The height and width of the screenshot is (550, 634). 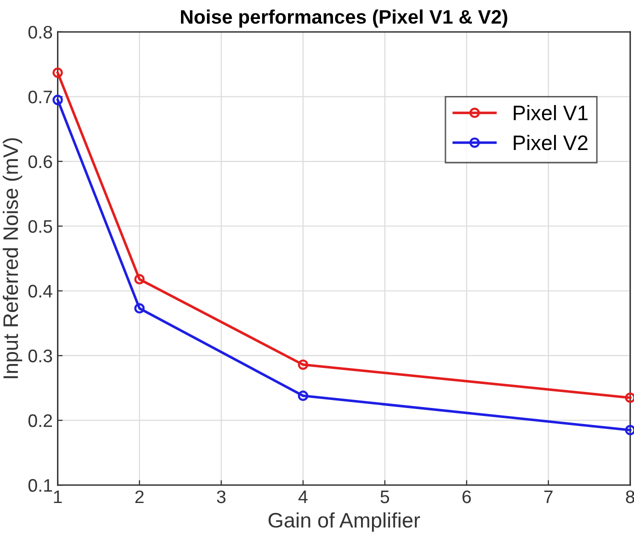 I want to click on x-tick-label: 5, so click(x=385, y=497).